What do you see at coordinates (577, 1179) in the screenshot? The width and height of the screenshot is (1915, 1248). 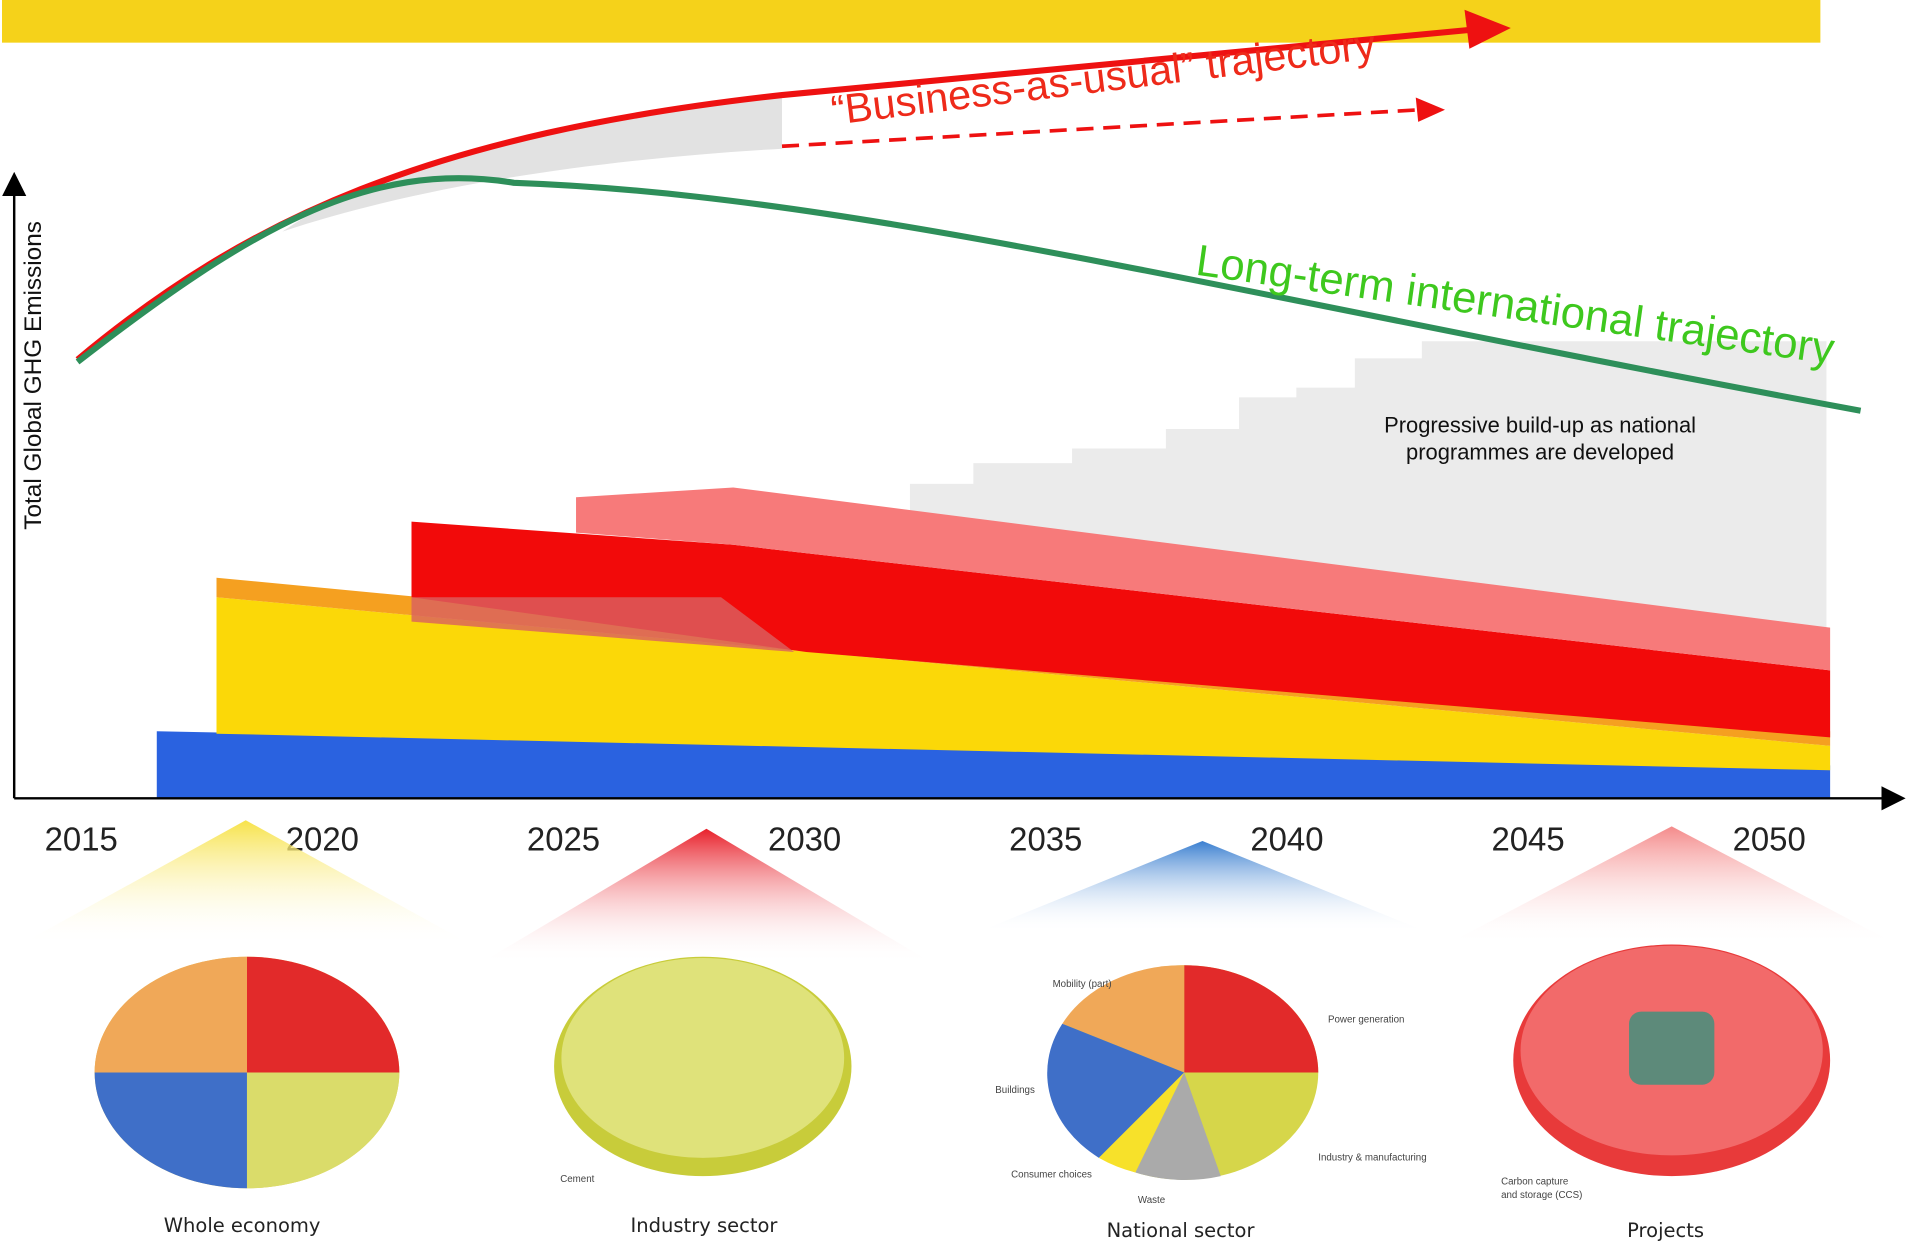 I see `pie-label: Cement` at bounding box center [577, 1179].